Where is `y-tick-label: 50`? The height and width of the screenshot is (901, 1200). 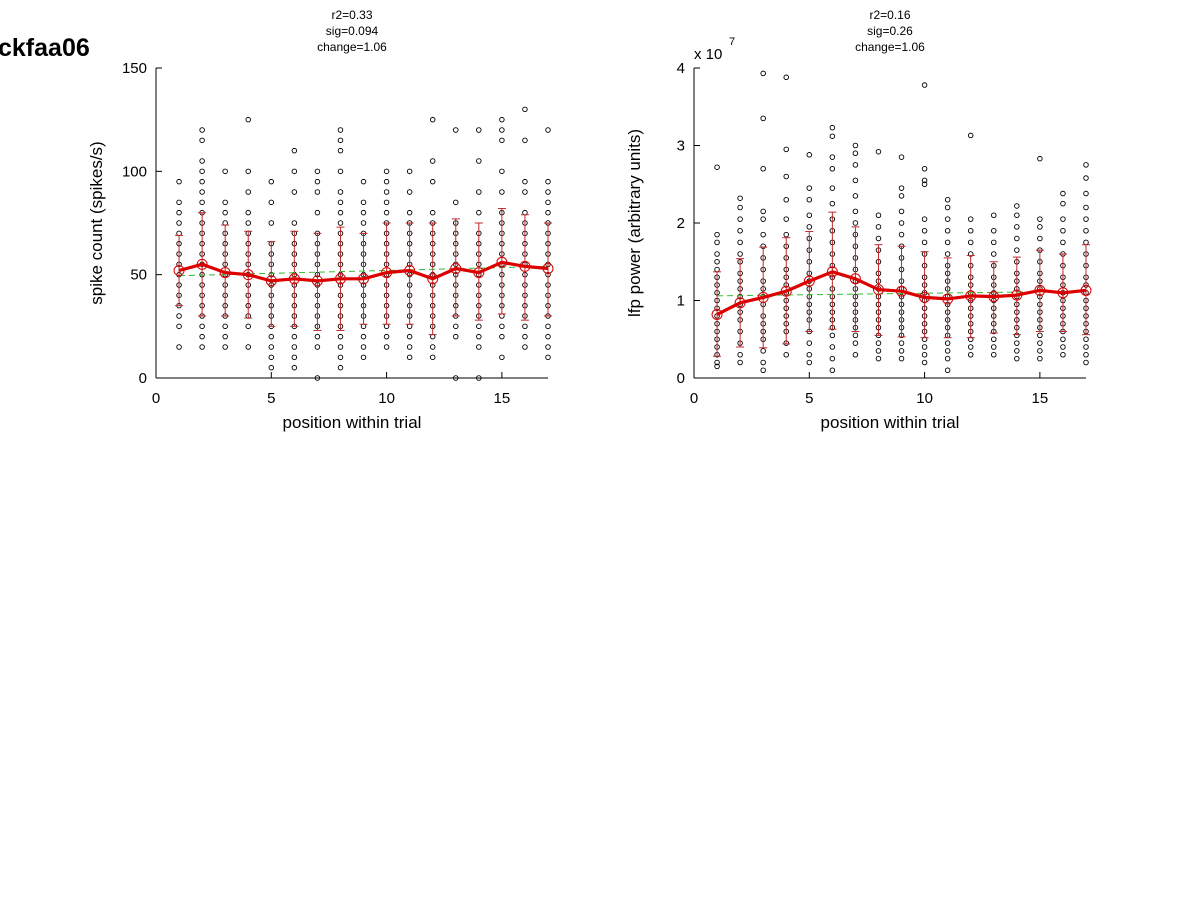 y-tick-label: 50 is located at coordinates (138, 275).